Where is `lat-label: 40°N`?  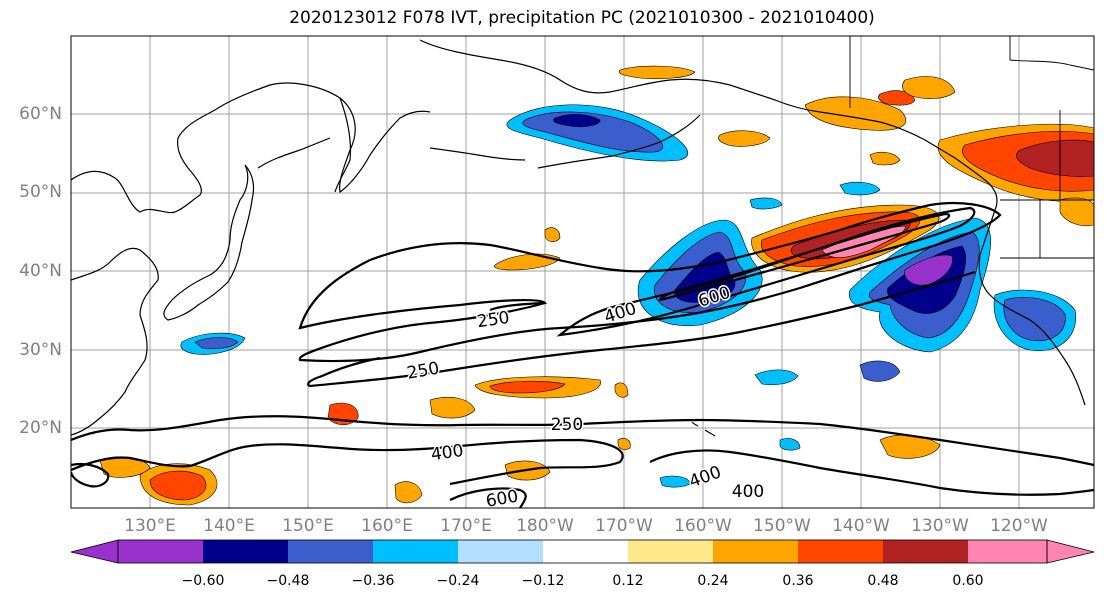 lat-label: 40°N is located at coordinates (40, 271).